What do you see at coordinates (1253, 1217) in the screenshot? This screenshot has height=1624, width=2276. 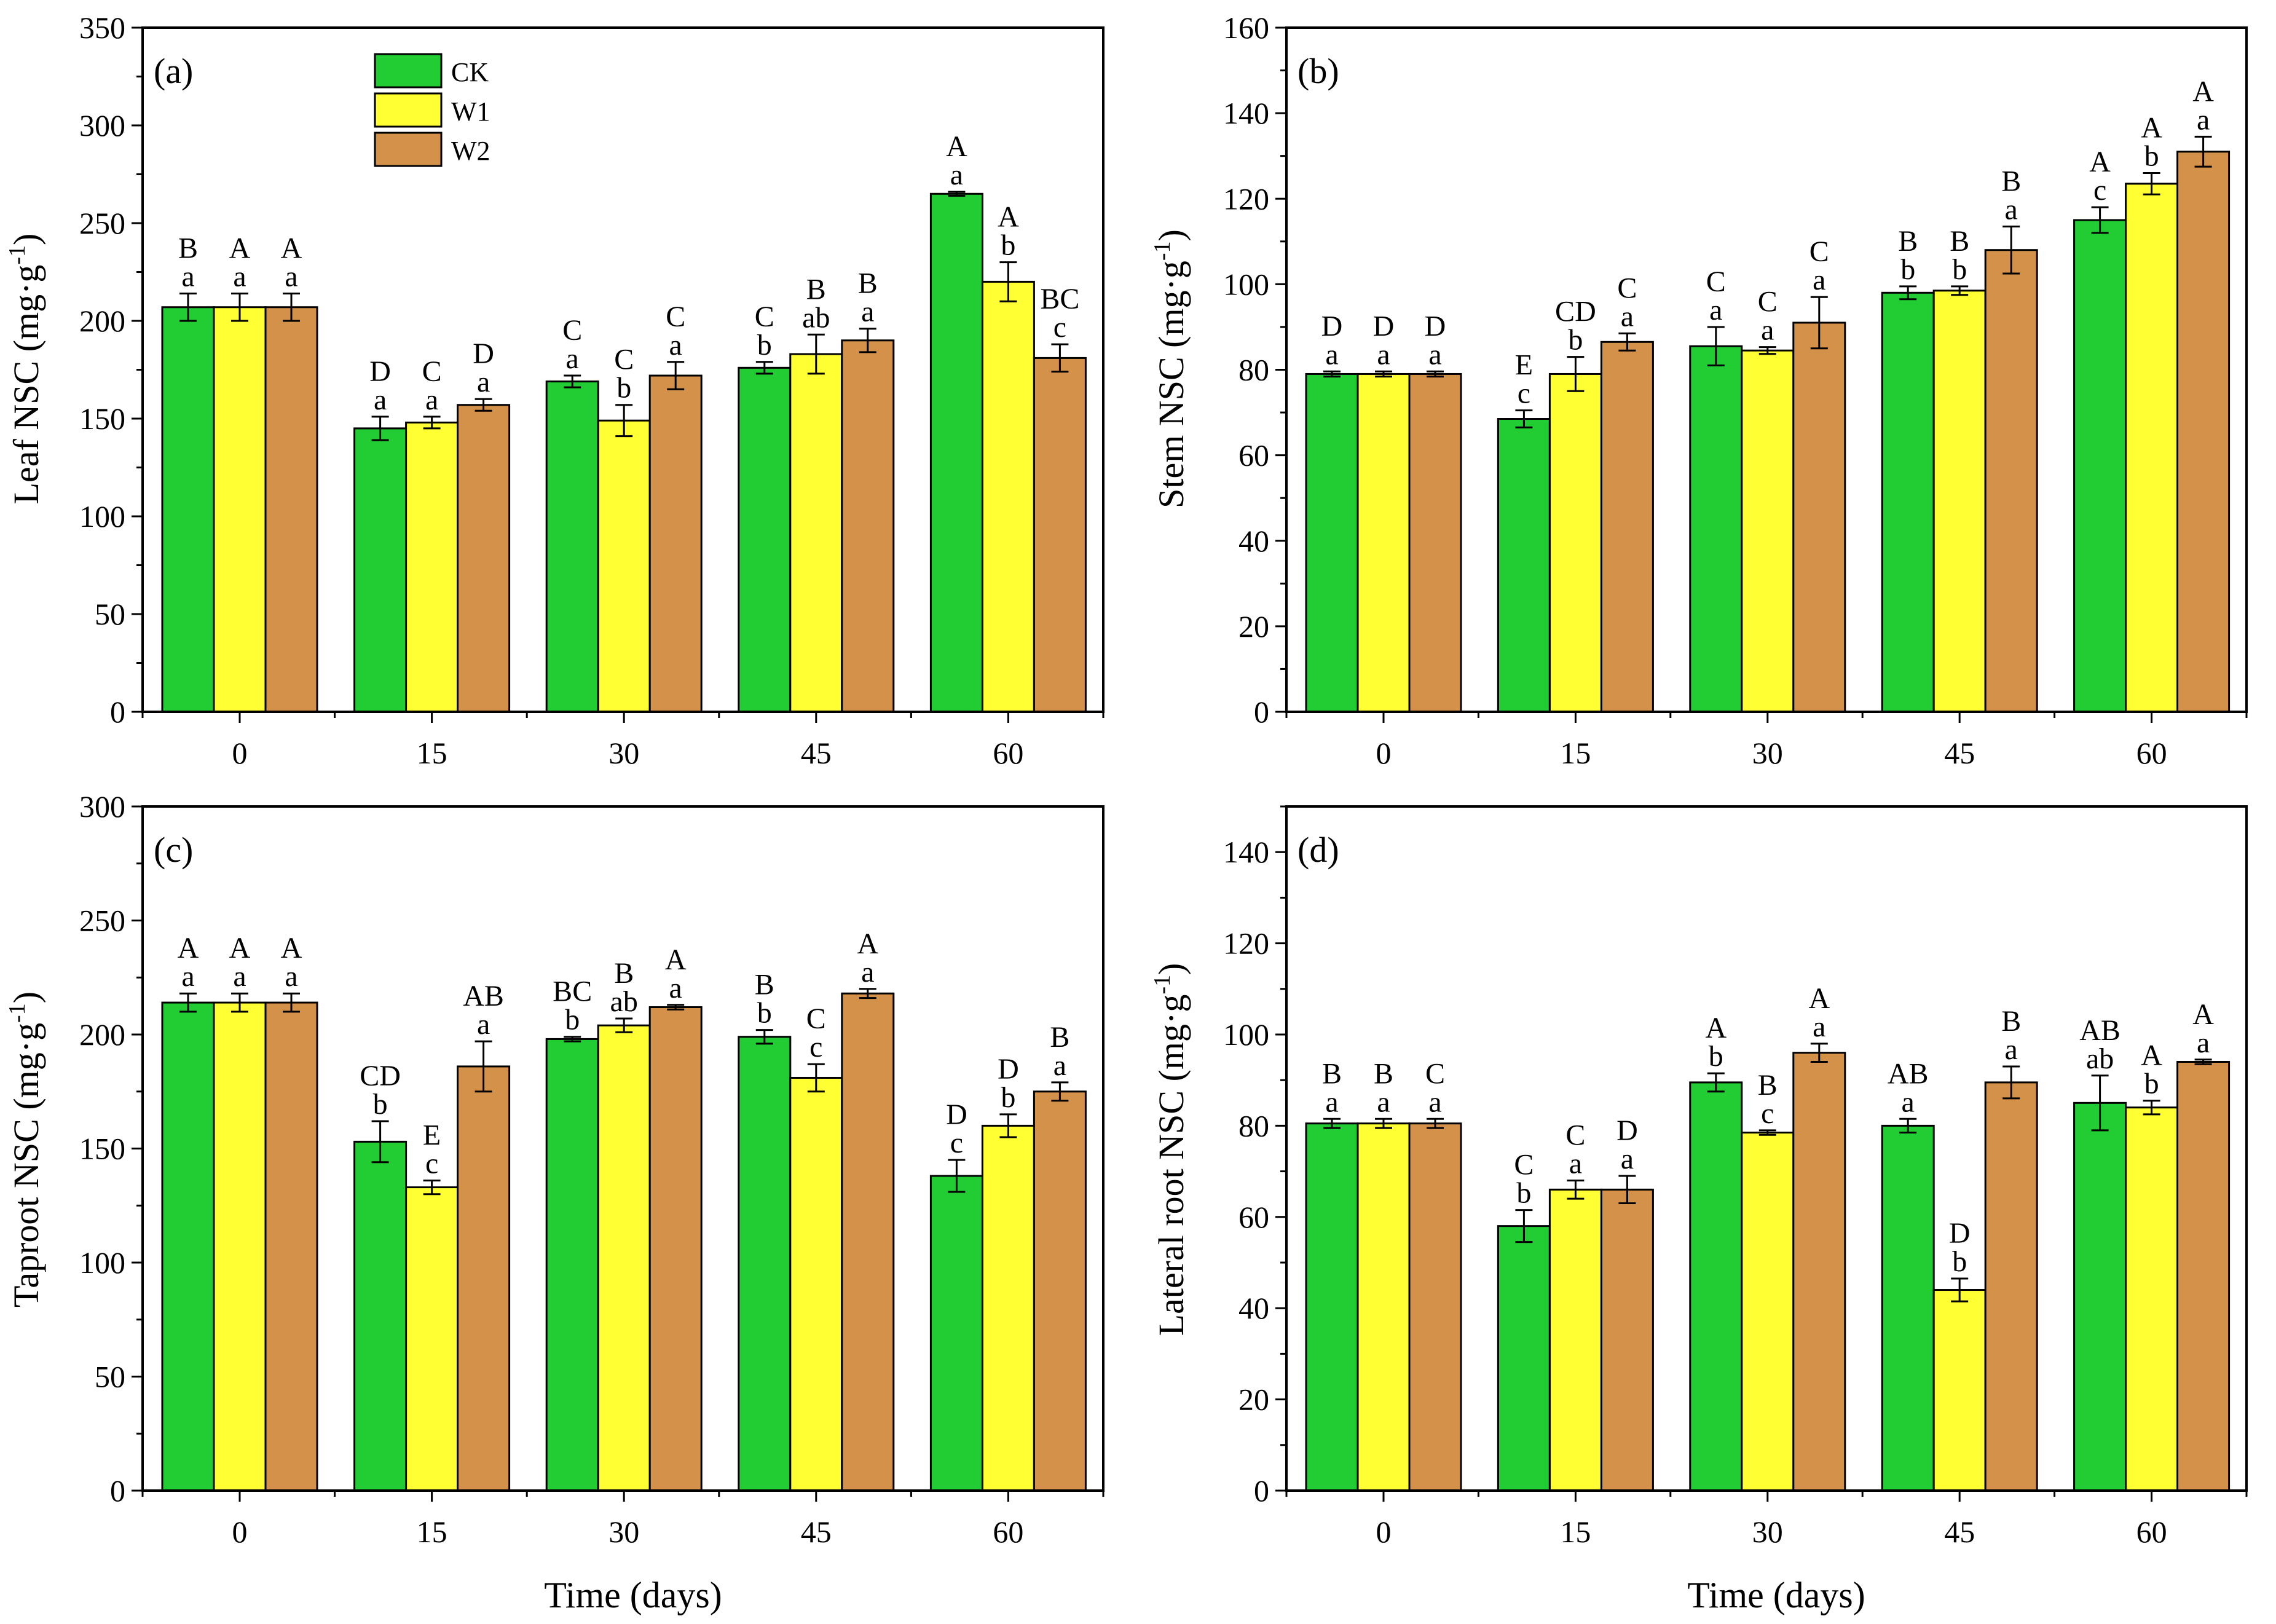 I see `y-tick-label: 60` at bounding box center [1253, 1217].